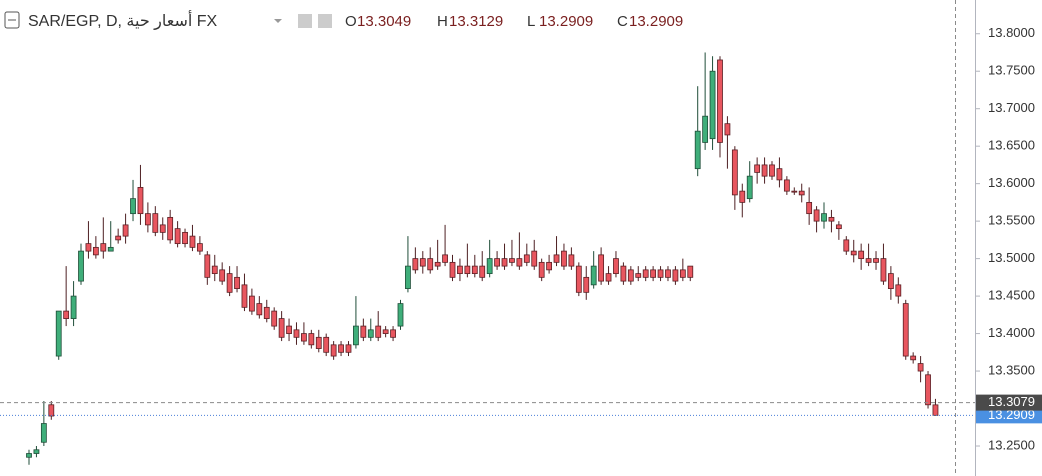 This screenshot has width=1042, height=476. Describe the element at coordinates (476, 21) in the screenshot. I see `legend-value: 13.3129` at that location.